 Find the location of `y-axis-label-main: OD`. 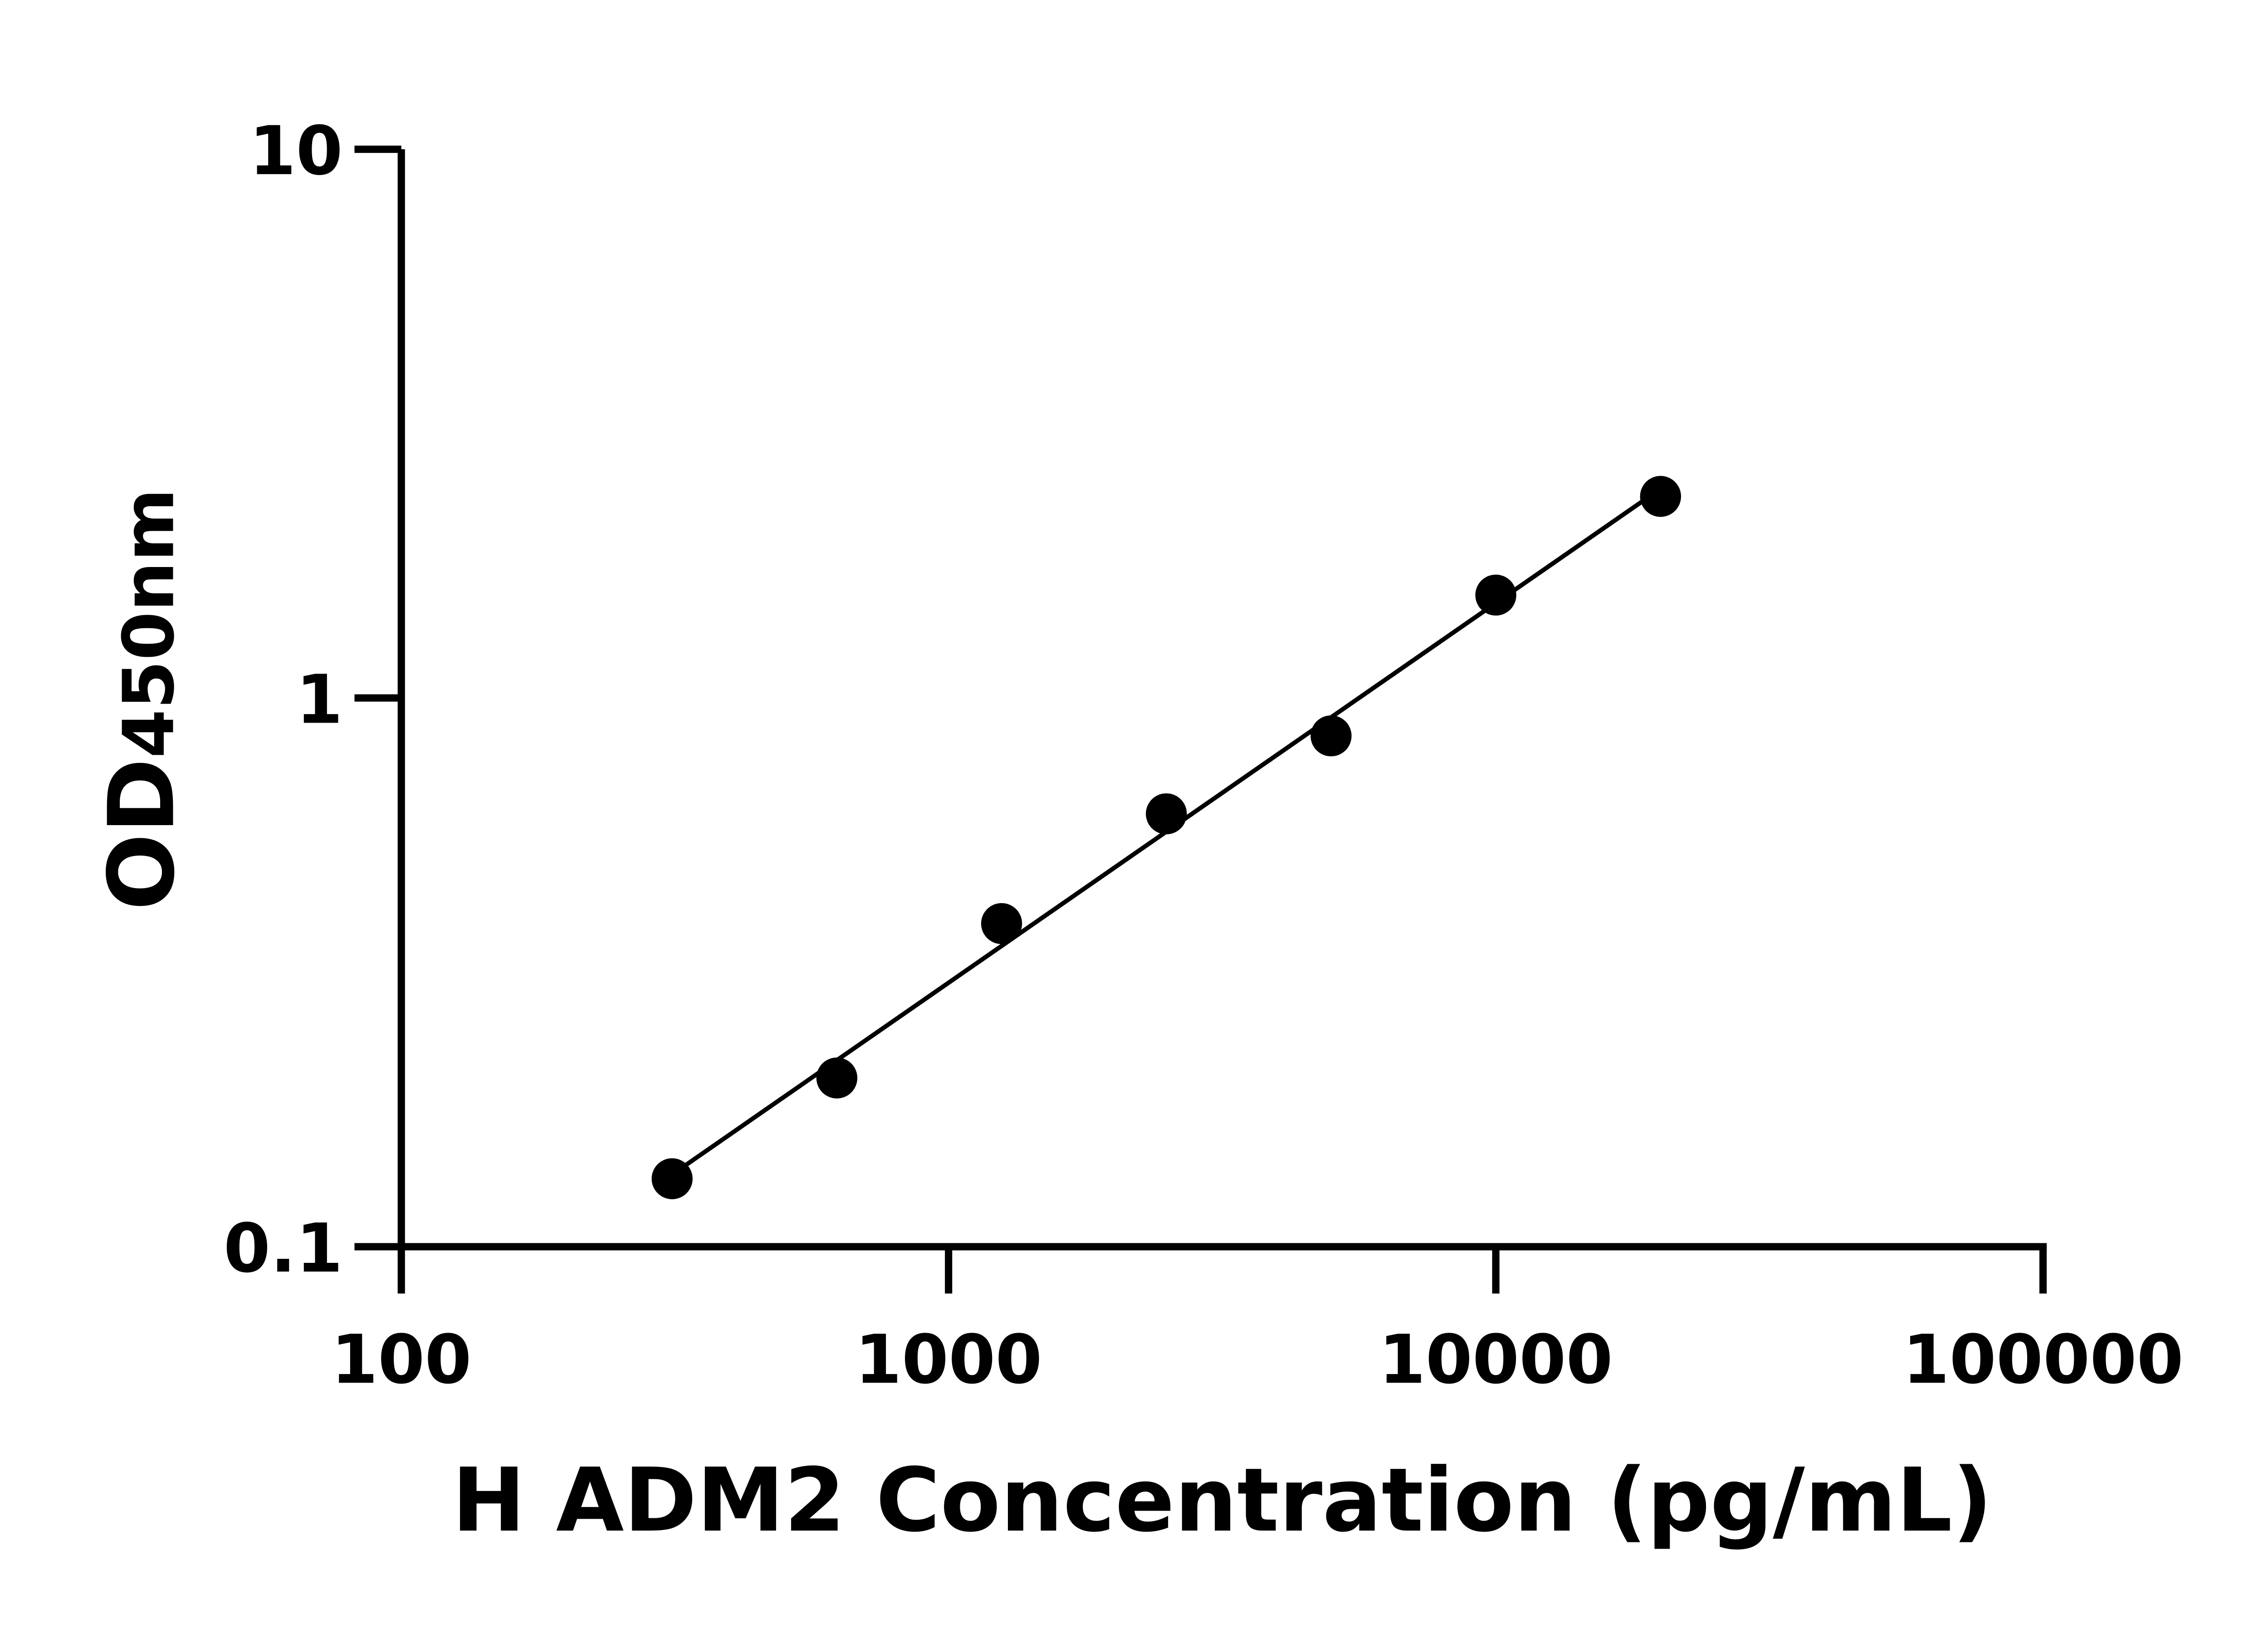

y-axis-label-main: OD is located at coordinates (142, 834).